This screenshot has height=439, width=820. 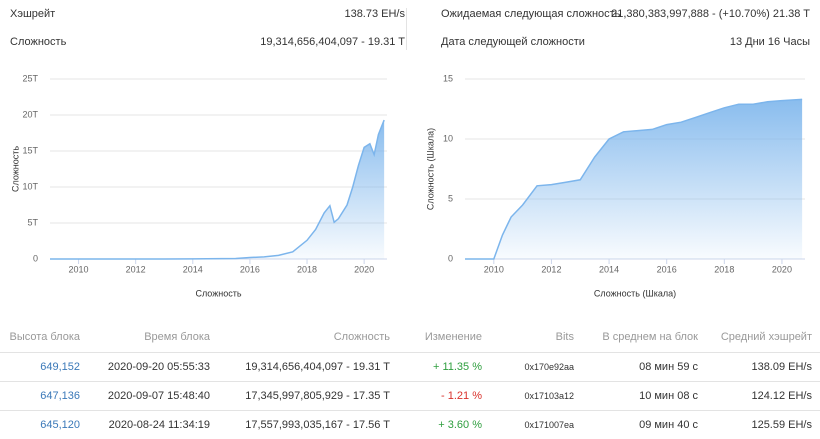 I want to click on y-axis-label: Сложность, so click(x=15, y=169).